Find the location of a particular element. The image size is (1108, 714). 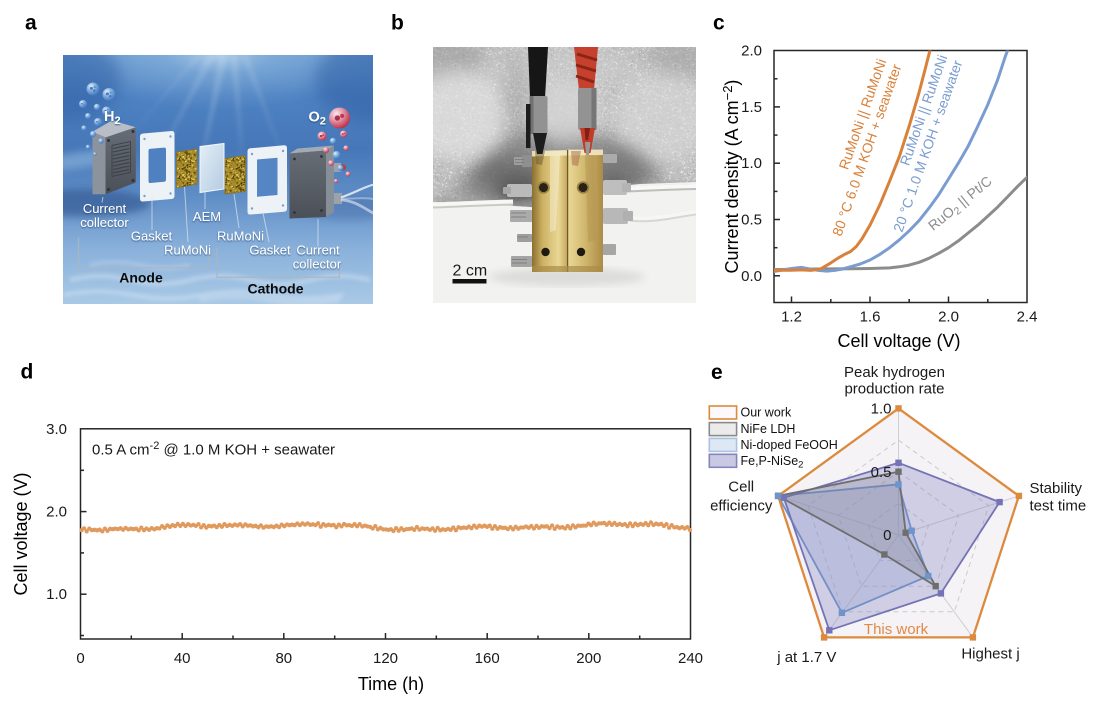

svg-text: 240 is located at coordinates (690, 658).